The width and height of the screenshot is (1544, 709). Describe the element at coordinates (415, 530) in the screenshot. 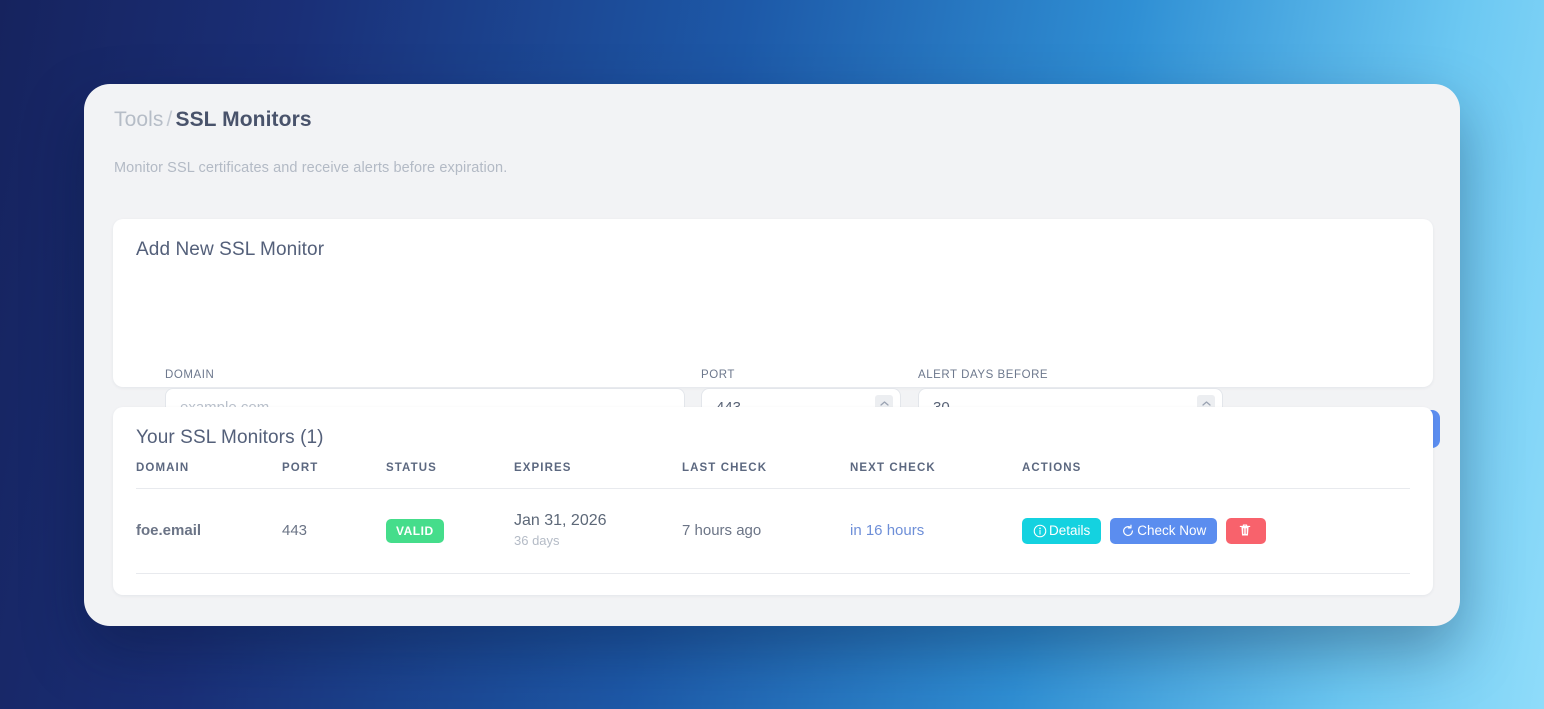

I see `status-badge: VALID` at that location.